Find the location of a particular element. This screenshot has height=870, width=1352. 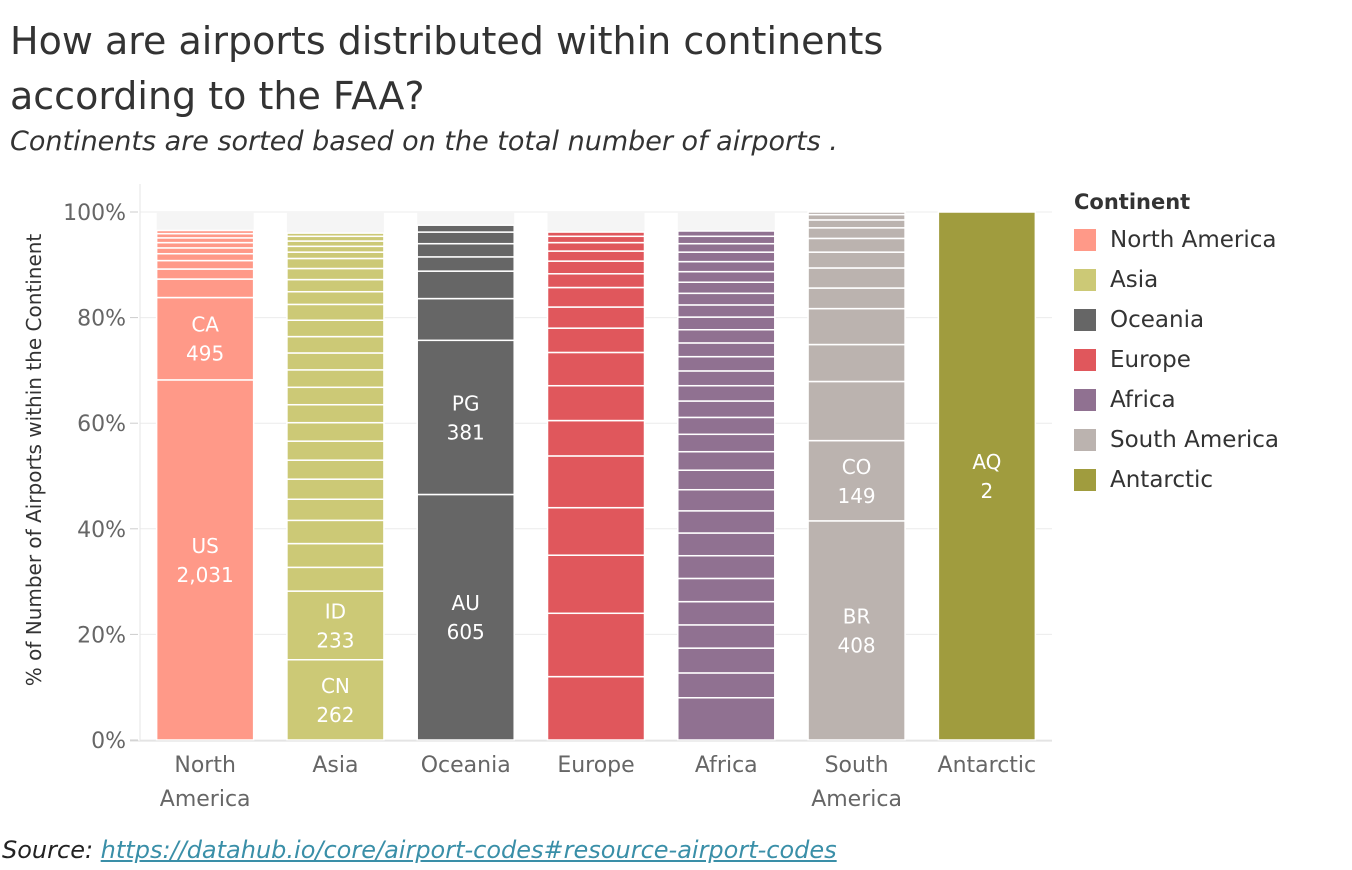

legend-label: Asia is located at coordinates (1134, 280).